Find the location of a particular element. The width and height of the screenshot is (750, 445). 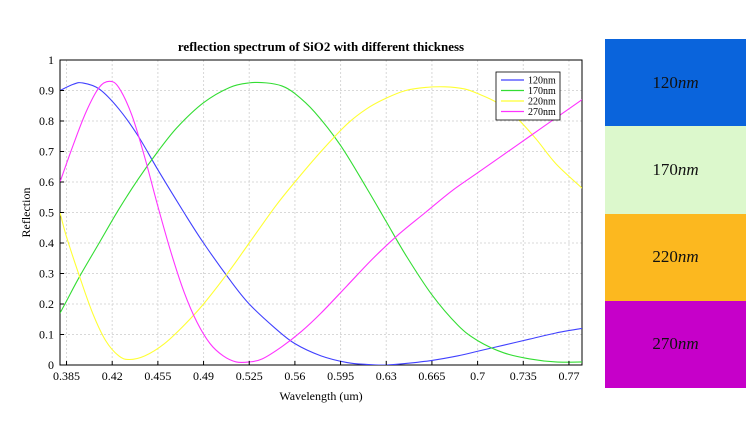

x-tick-label: 0.595 is located at coordinates (340, 376).